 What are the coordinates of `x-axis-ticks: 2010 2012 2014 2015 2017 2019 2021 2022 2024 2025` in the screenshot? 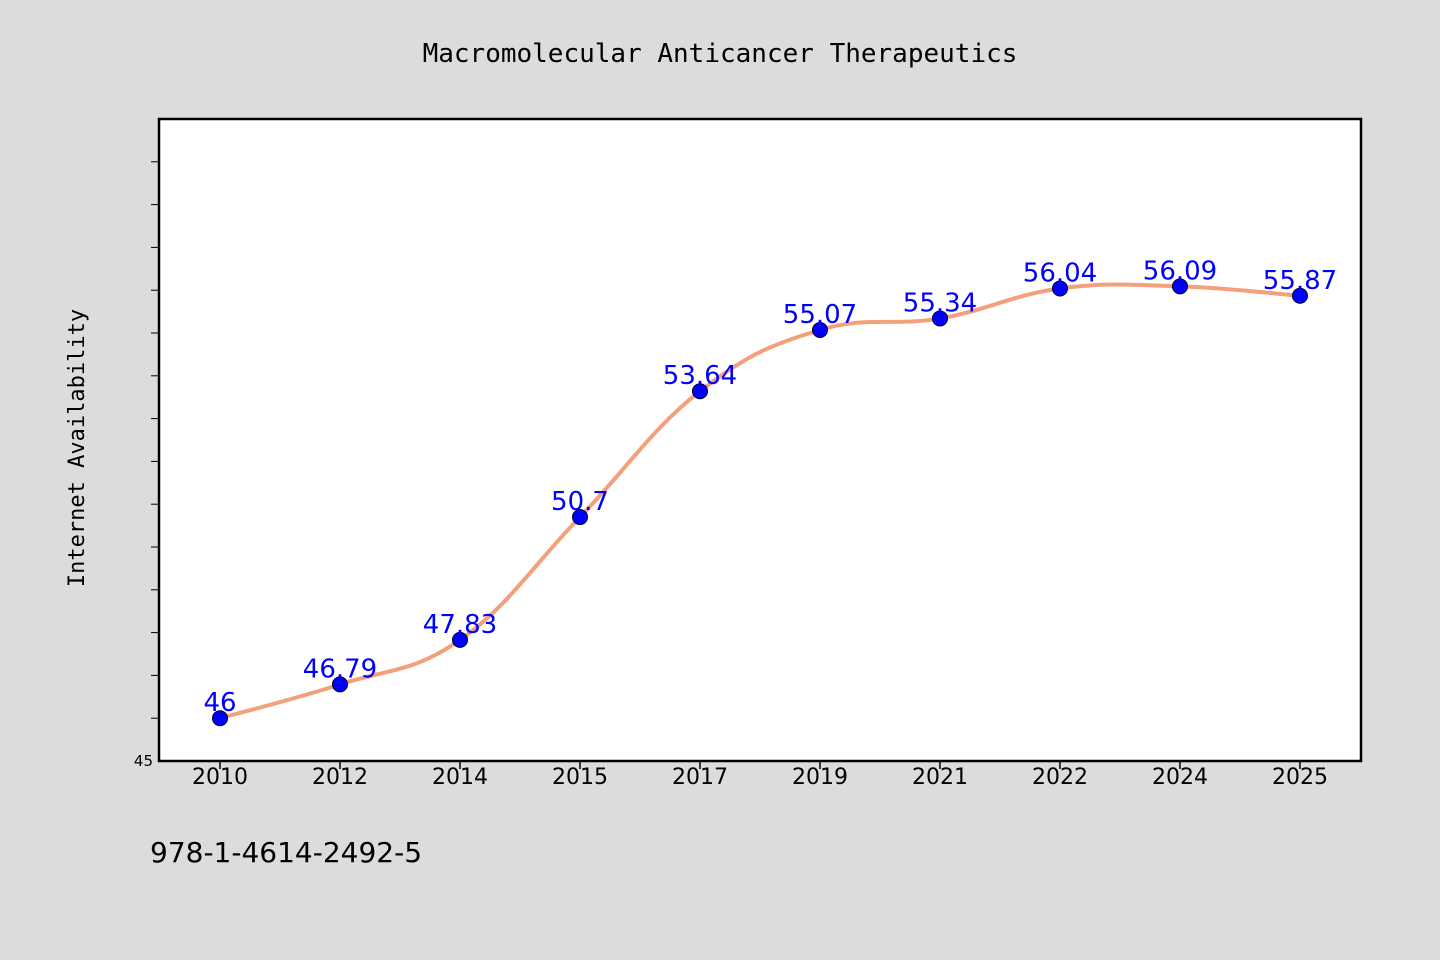 It's located at (760, 775).